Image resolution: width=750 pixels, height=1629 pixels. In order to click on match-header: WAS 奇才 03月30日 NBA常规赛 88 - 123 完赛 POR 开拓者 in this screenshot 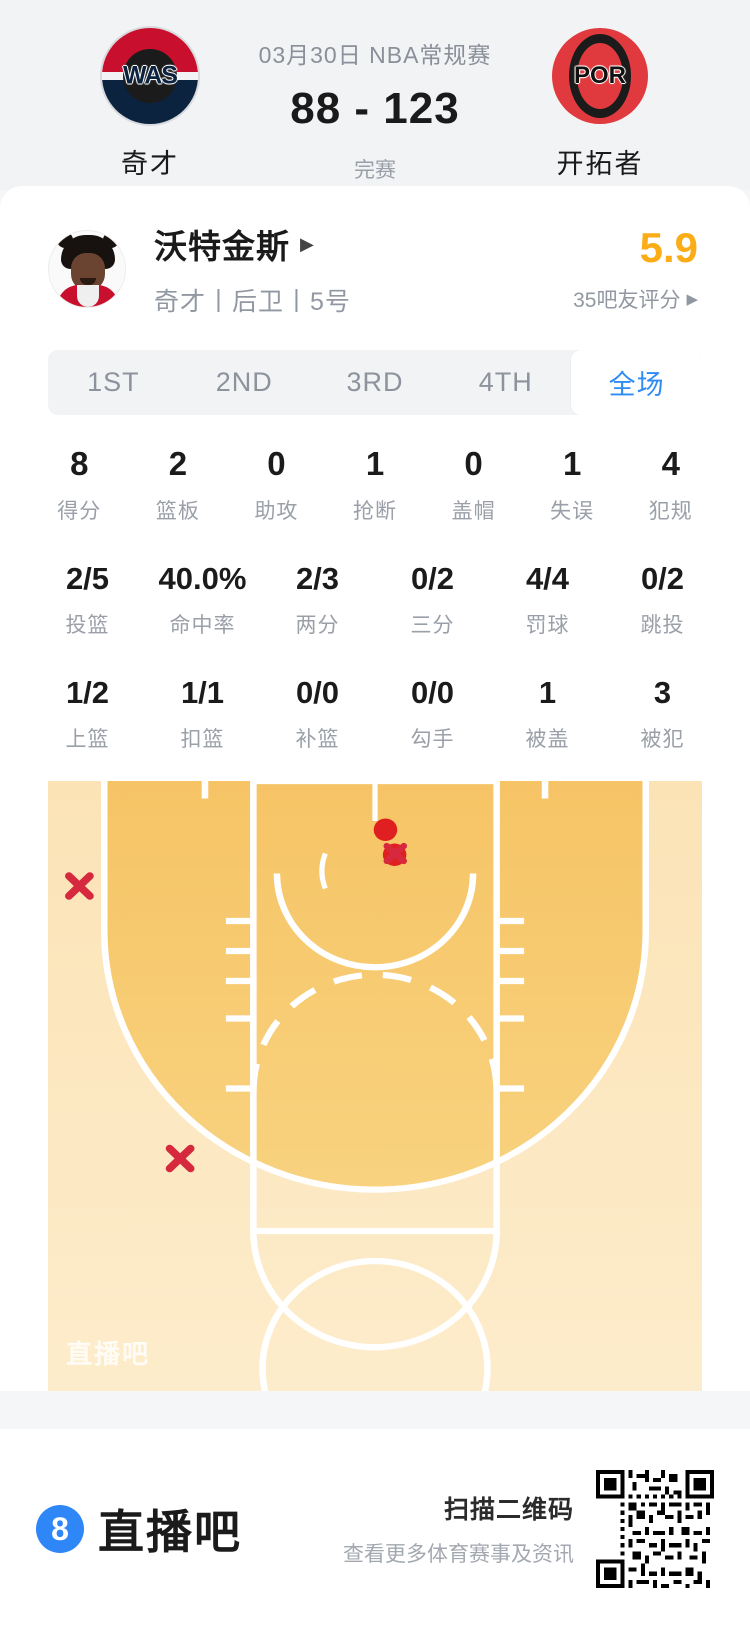, I will do `click(375, 95)`.